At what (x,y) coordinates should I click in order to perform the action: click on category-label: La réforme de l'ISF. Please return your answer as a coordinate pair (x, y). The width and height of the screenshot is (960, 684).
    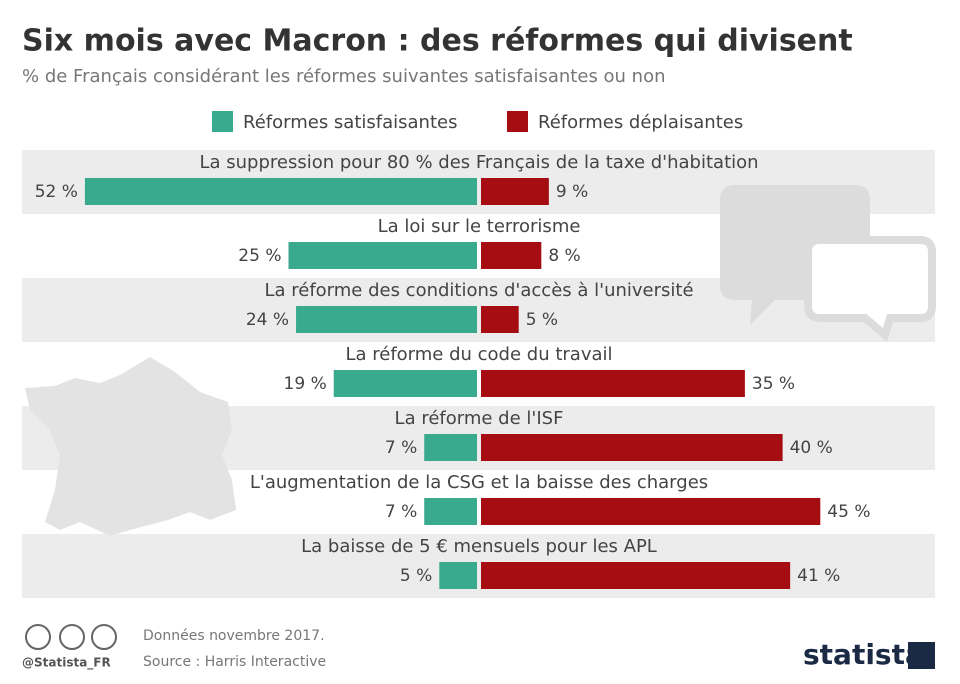
    Looking at the image, I should click on (479, 418).